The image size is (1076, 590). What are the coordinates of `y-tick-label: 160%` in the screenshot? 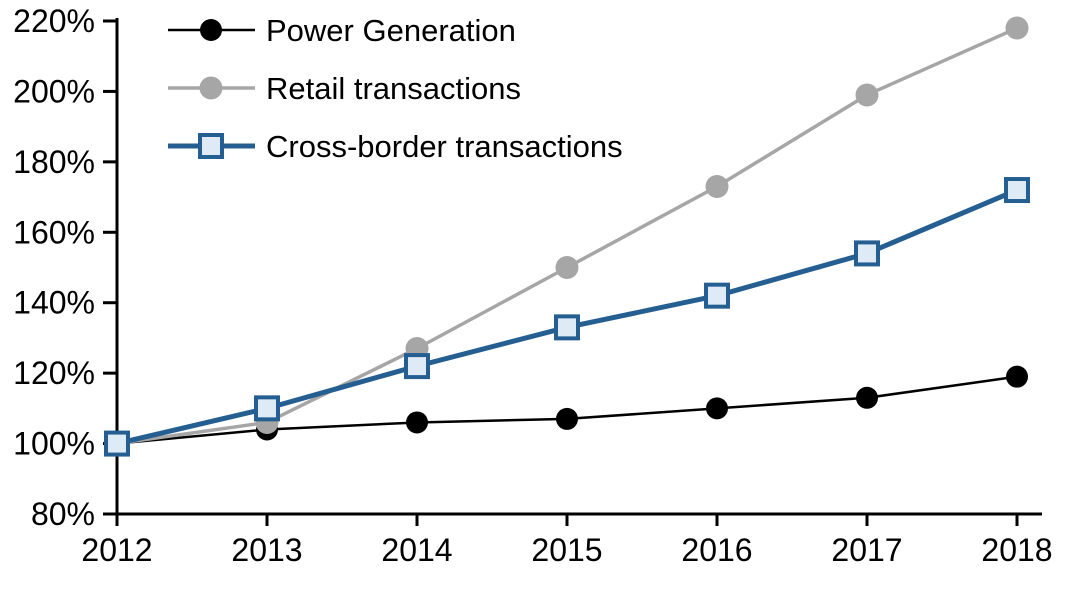 It's located at (54, 232).